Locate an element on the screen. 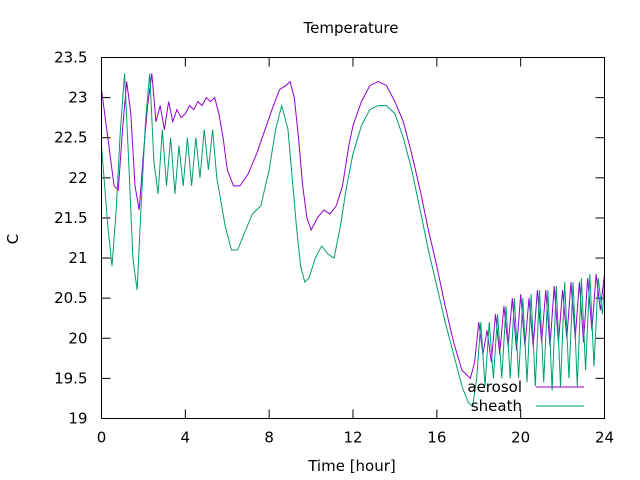 The width and height of the screenshot is (640, 480). x-tick-label: 16 is located at coordinates (436, 438).